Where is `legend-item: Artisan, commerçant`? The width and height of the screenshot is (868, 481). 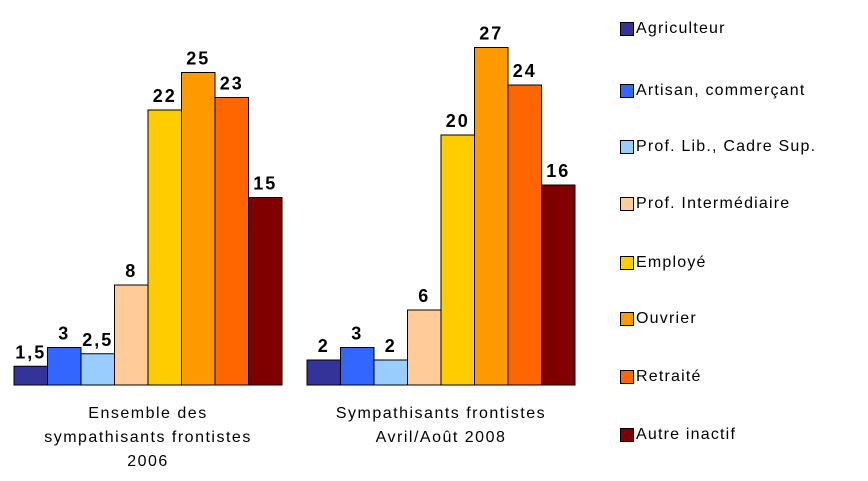 legend-item: Artisan, commerçant is located at coordinates (713, 91).